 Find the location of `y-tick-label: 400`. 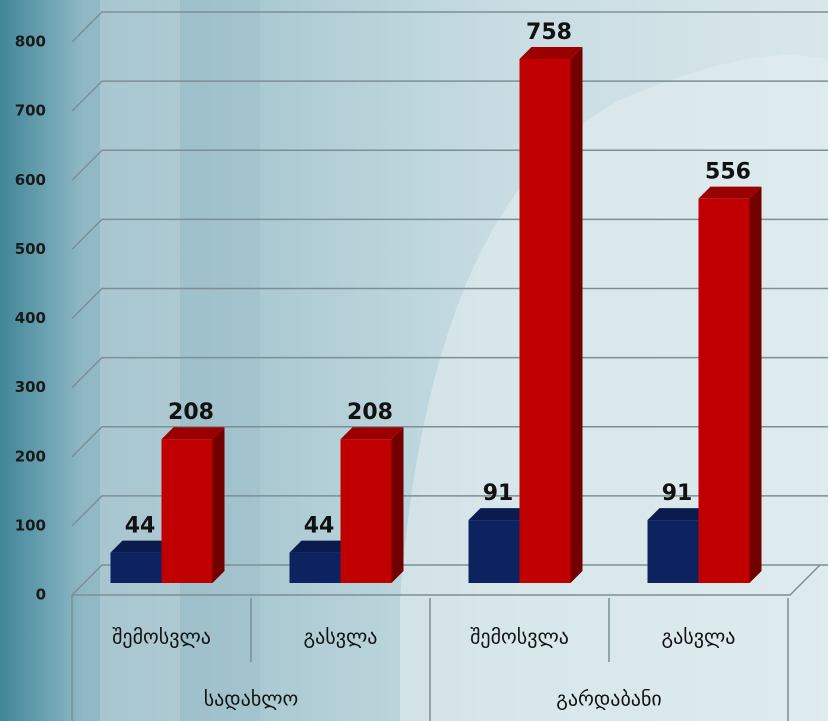

y-tick-label: 400 is located at coordinates (30, 318).